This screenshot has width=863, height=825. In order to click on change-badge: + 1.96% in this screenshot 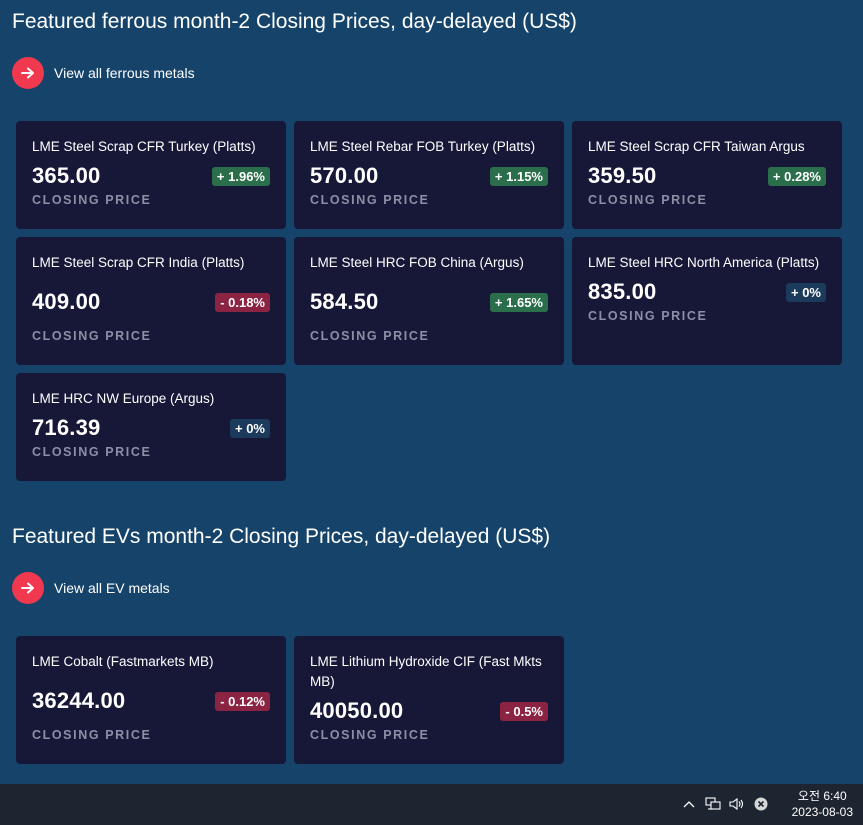, I will do `click(240, 176)`.